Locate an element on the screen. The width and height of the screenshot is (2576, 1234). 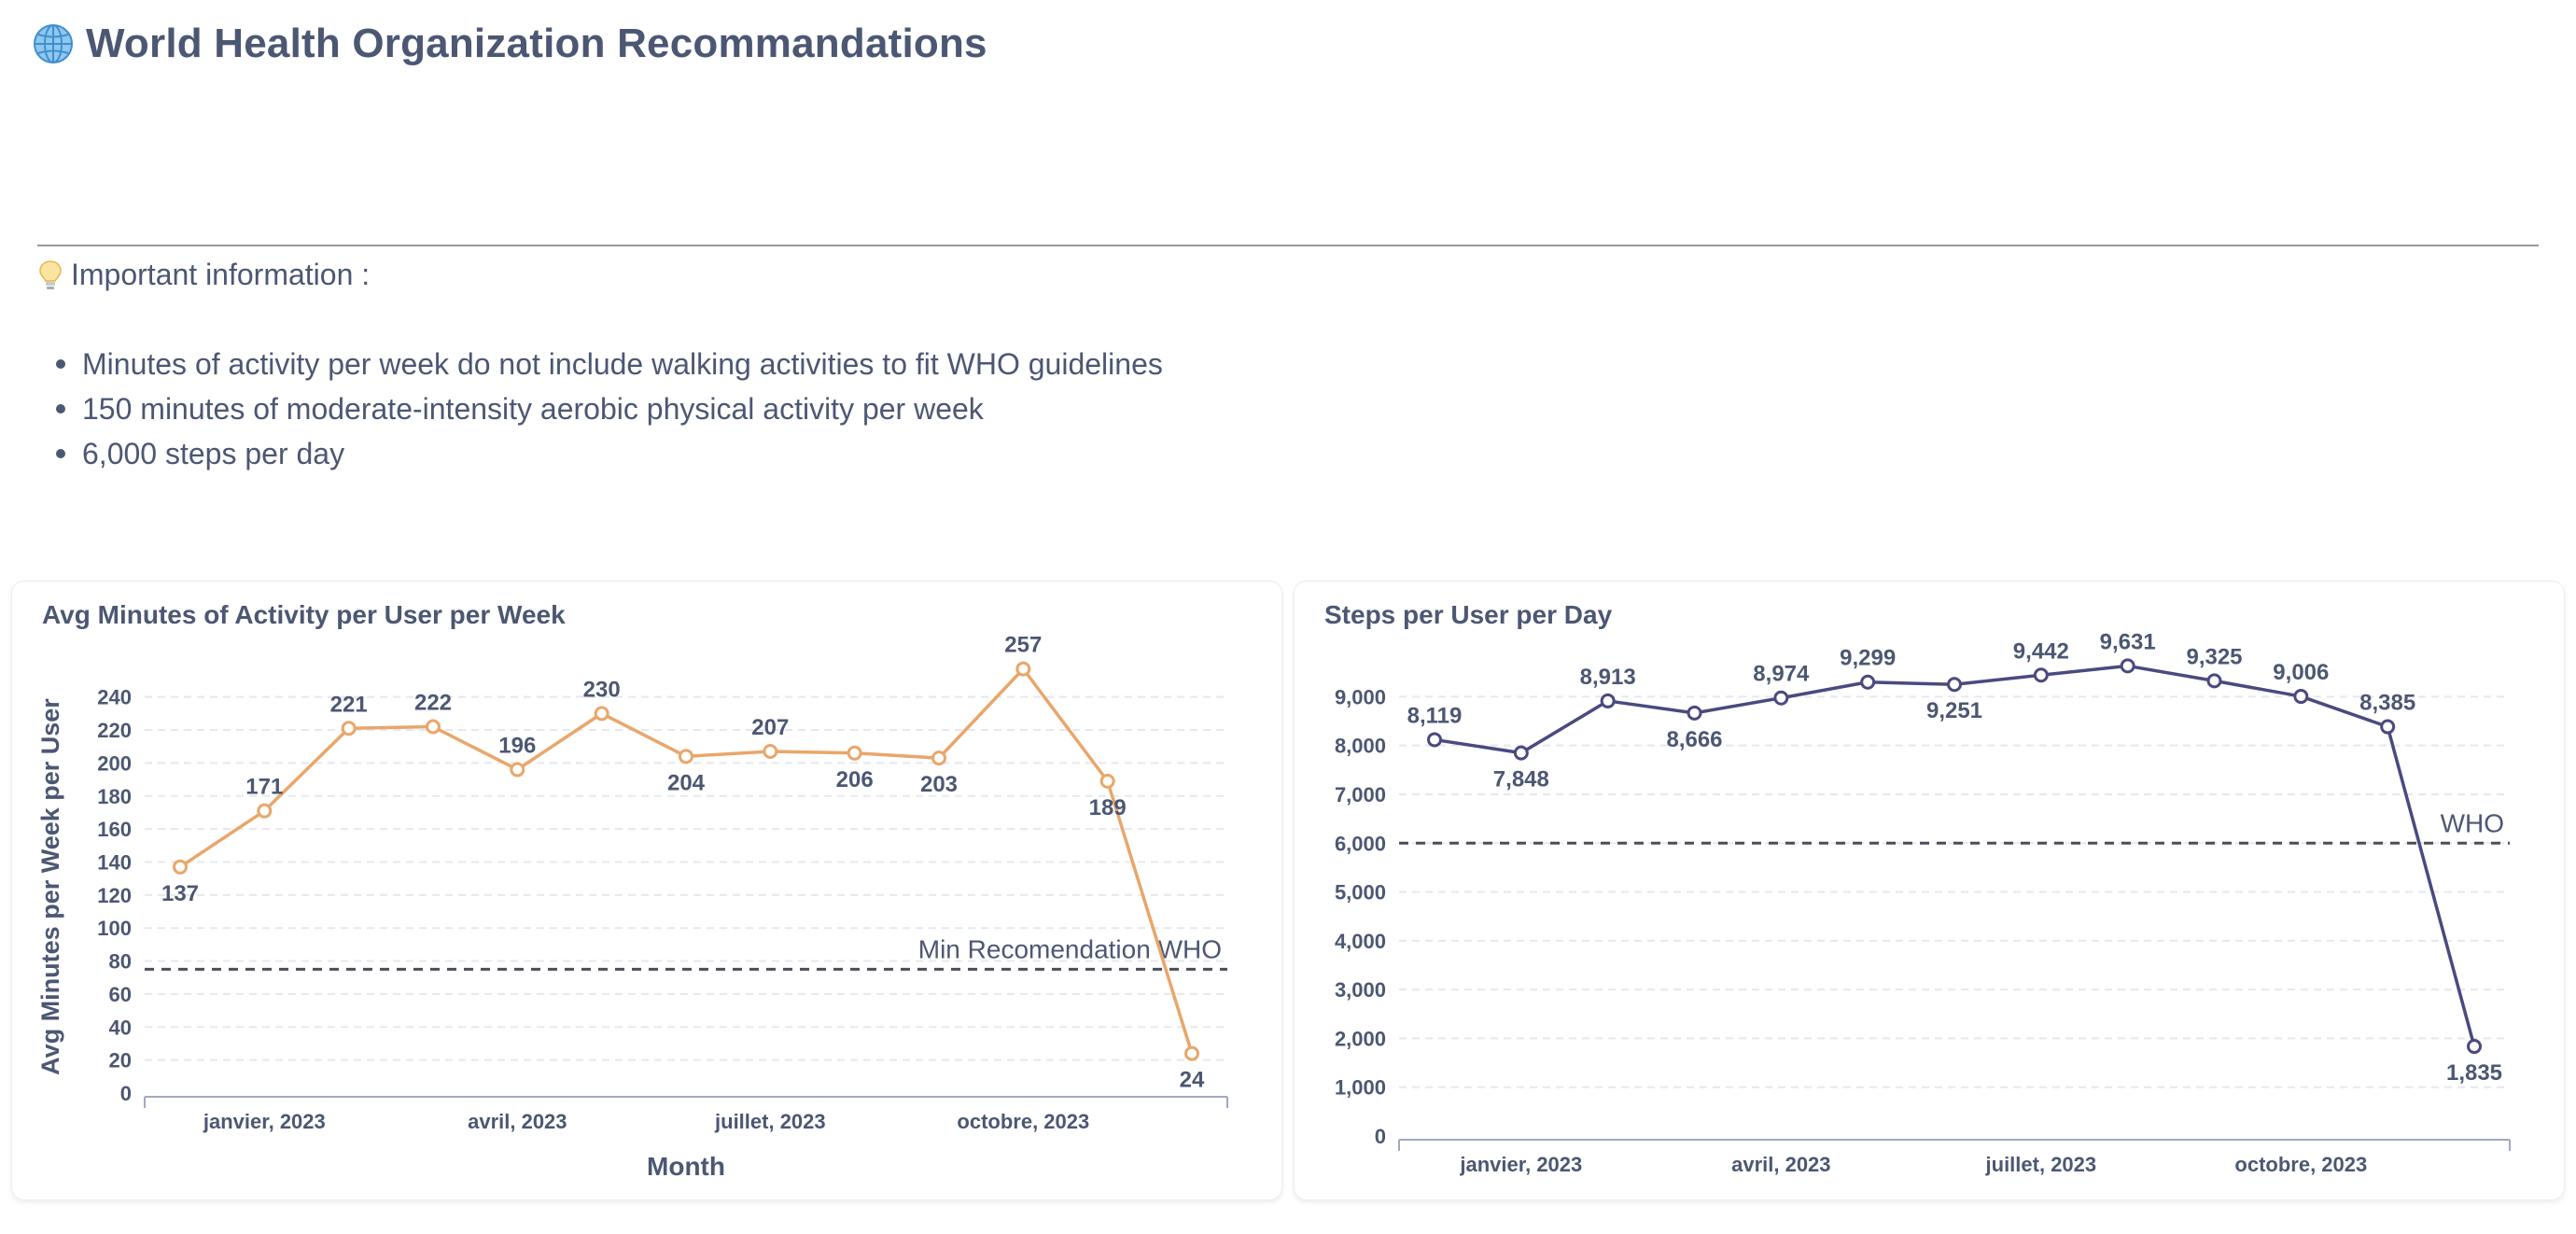
data-label: 137 is located at coordinates (180, 893).